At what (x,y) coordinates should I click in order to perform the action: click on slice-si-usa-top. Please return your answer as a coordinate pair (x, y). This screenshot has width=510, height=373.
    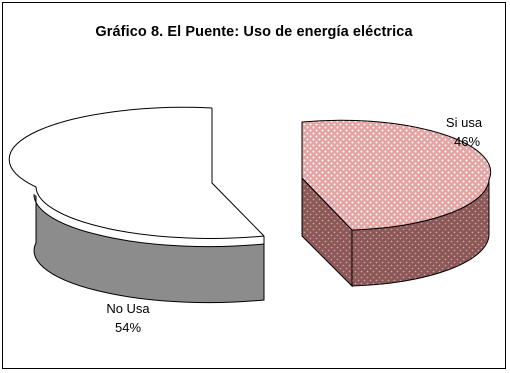
    Looking at the image, I should click on (396, 175).